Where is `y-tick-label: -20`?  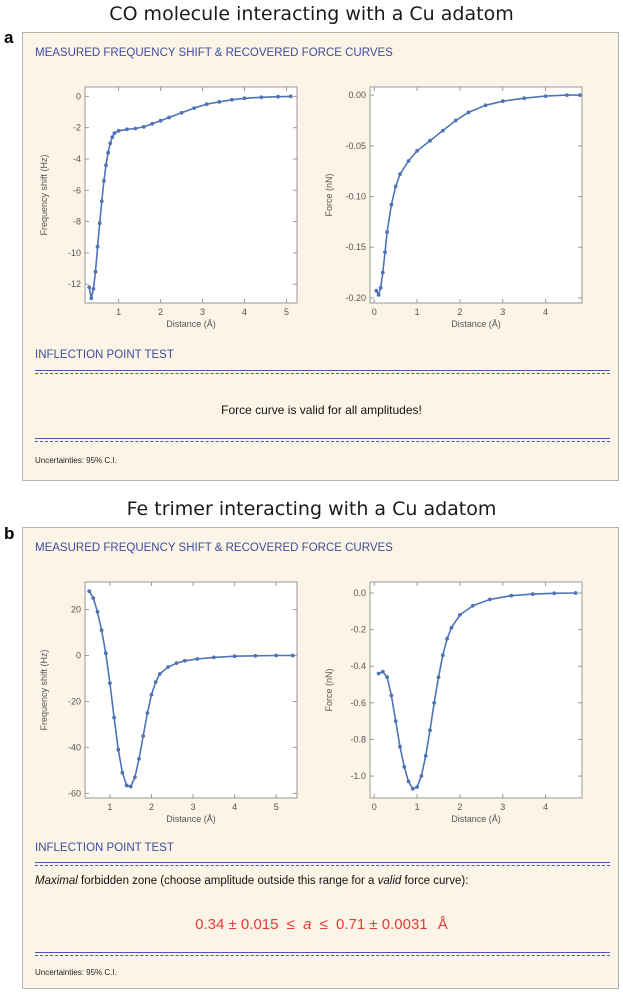 y-tick-label: -20 is located at coordinates (74, 701).